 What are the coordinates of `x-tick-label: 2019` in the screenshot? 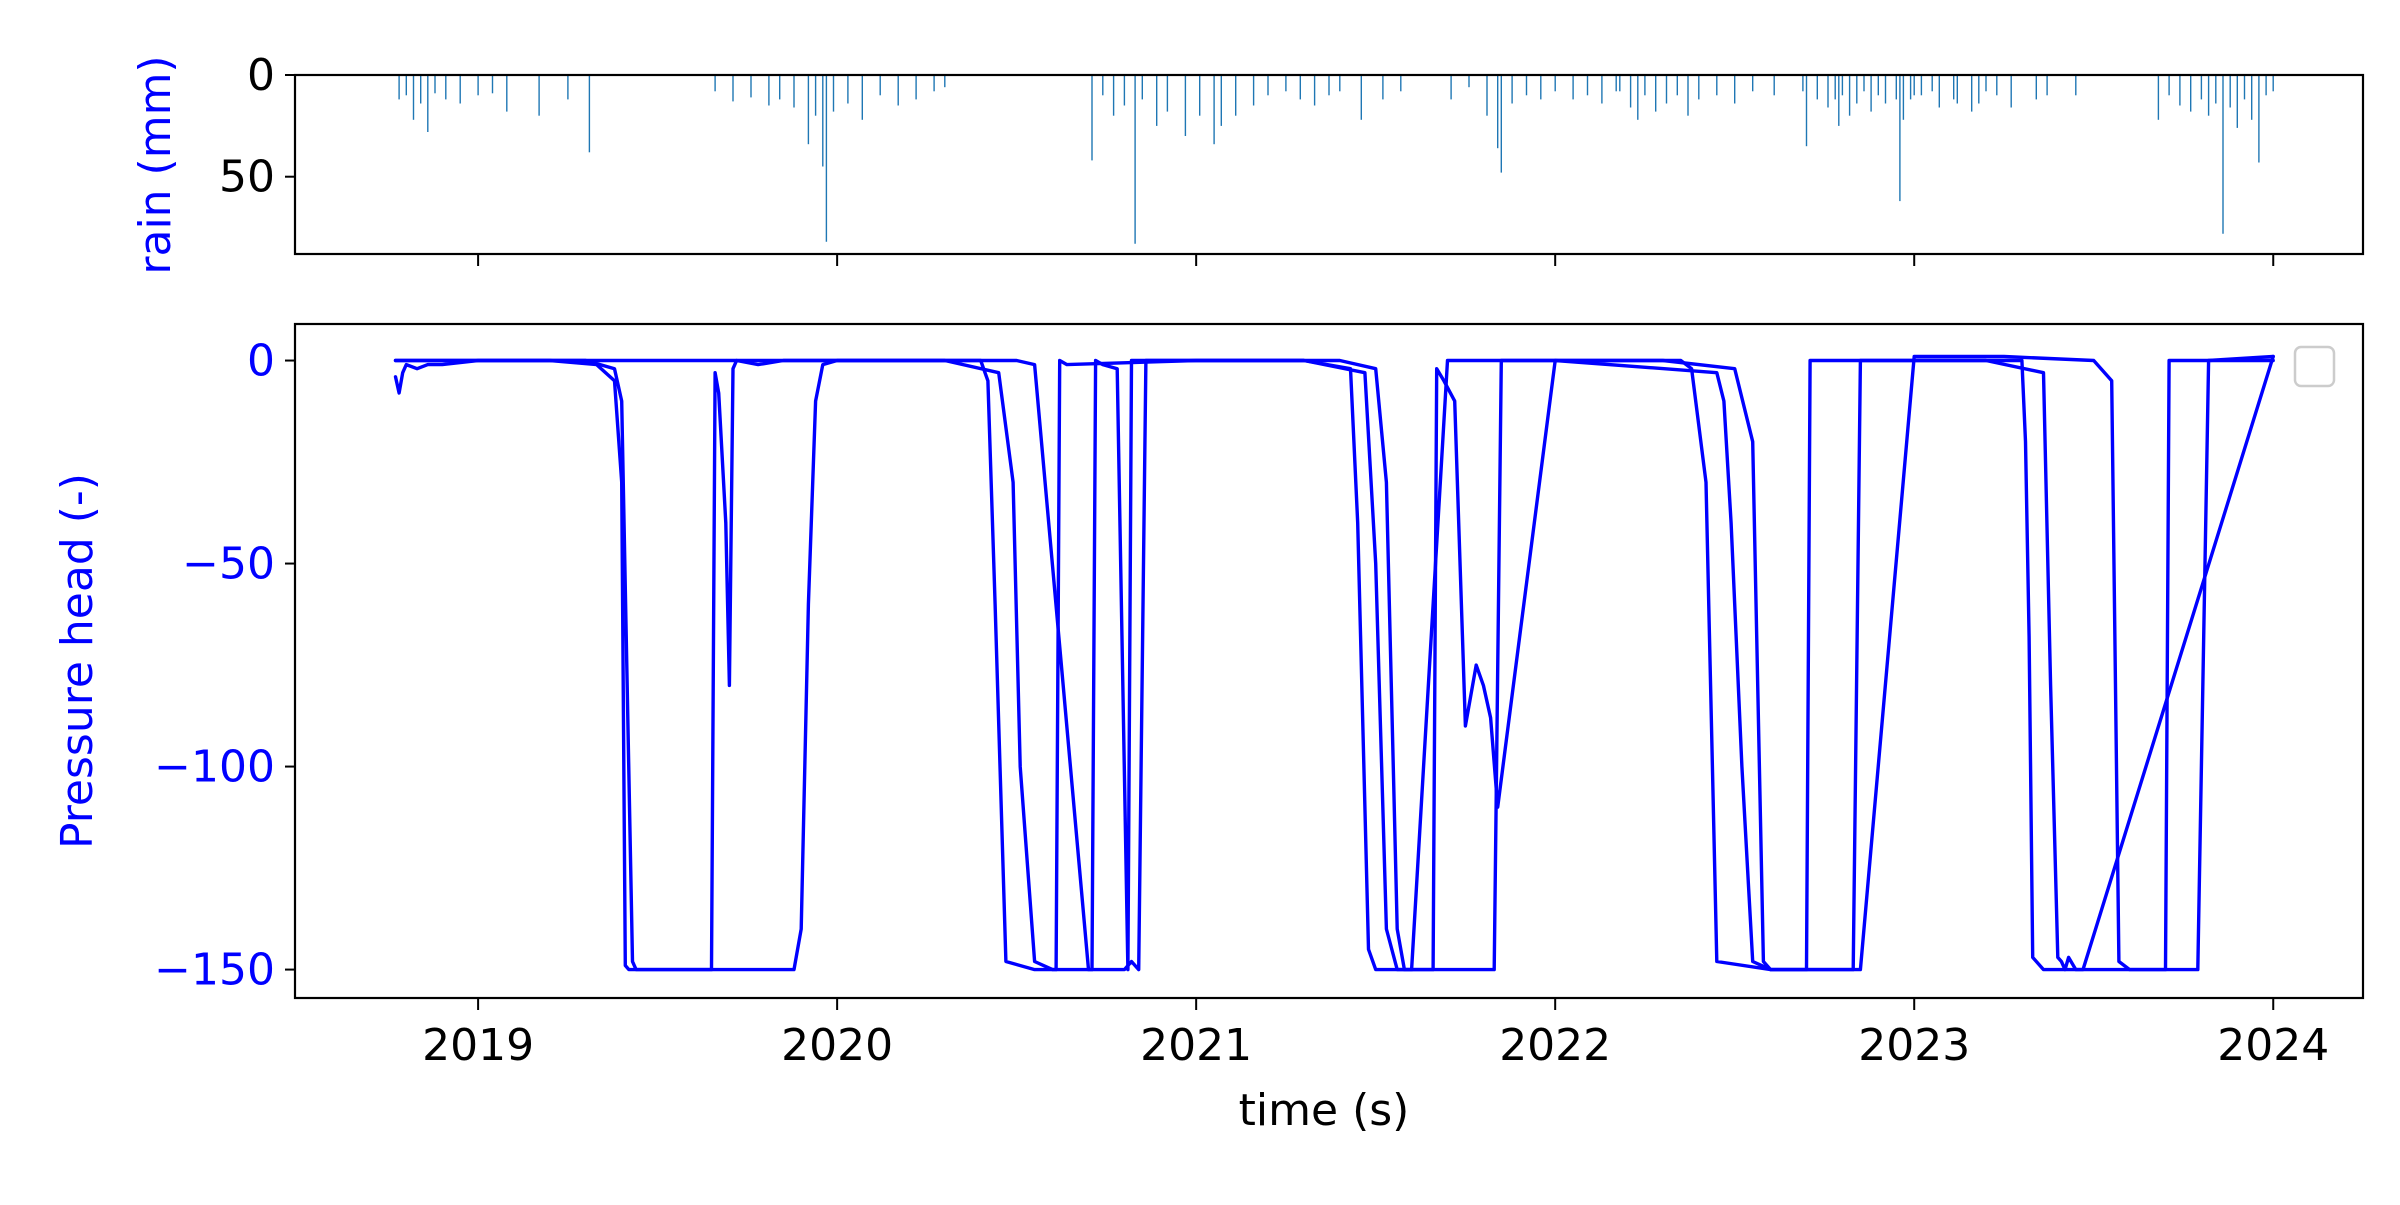 It's located at (478, 1045).